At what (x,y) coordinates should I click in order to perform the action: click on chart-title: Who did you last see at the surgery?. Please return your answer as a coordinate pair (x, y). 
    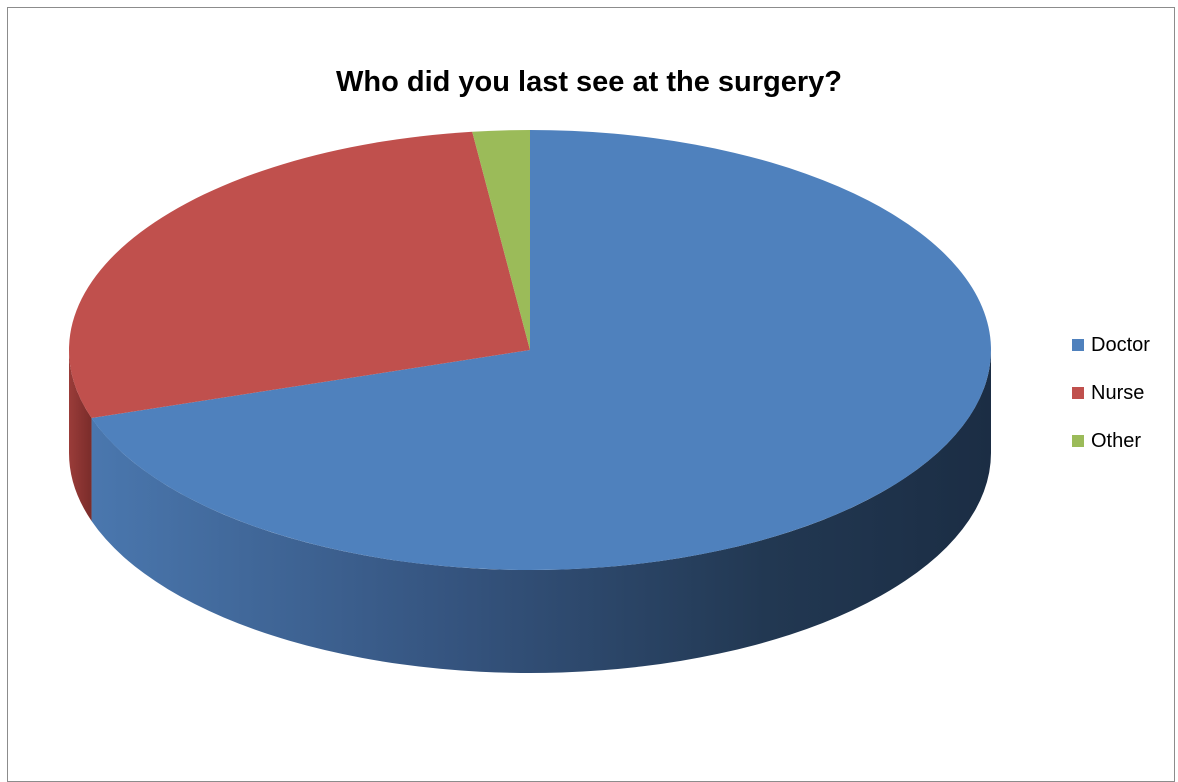
    Looking at the image, I should click on (589, 82).